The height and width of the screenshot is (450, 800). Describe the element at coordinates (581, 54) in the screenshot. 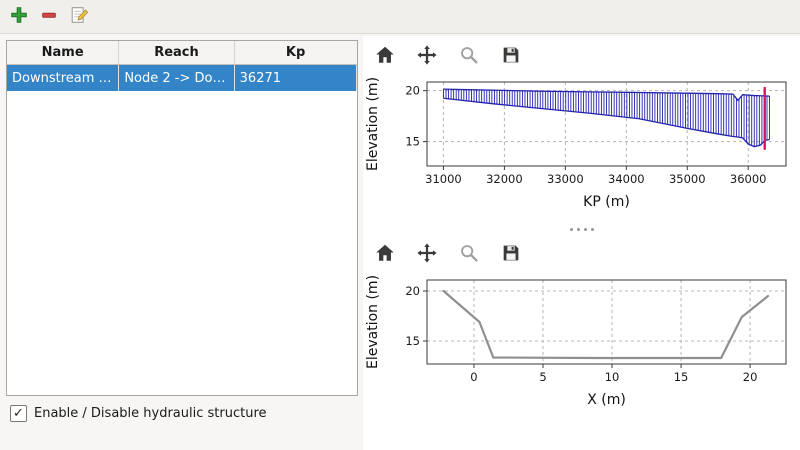

I see `profile-plot-toolbar` at that location.